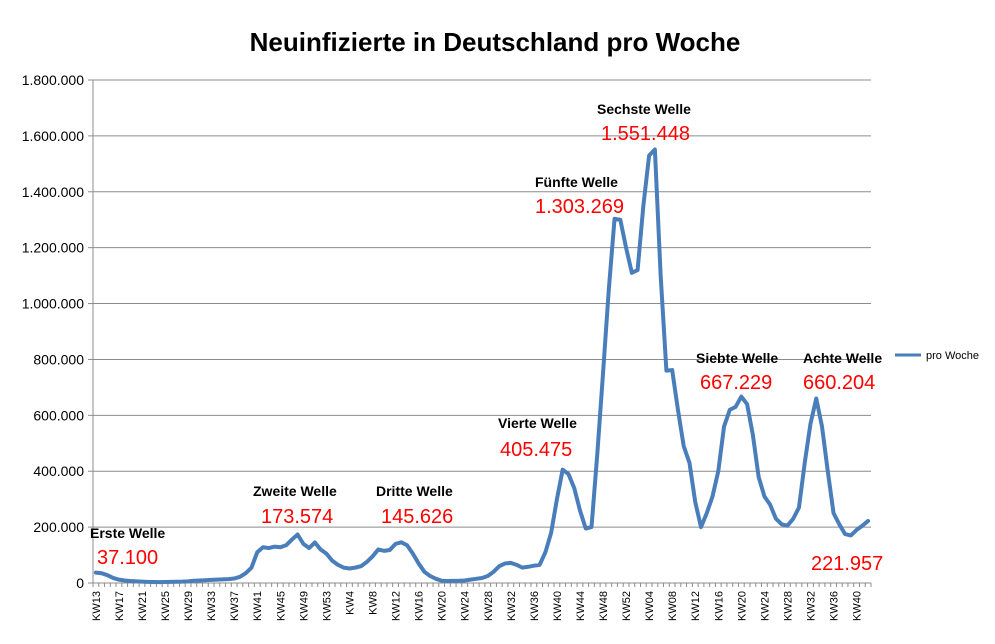  I want to click on annotation-value: 660.204, so click(839, 383).